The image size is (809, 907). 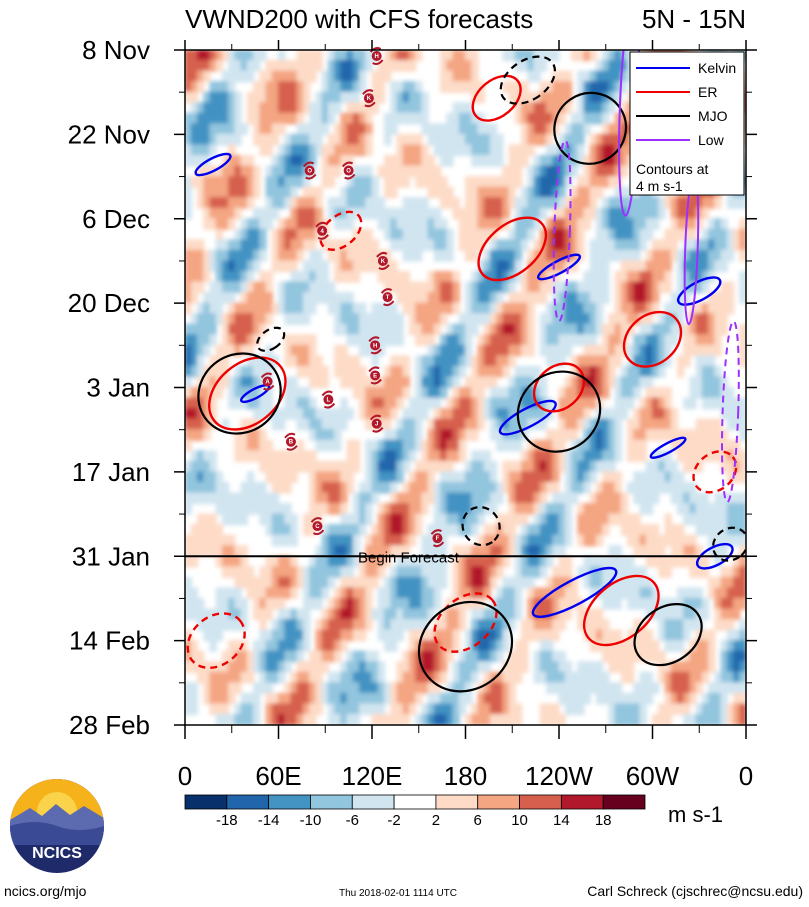 What do you see at coordinates (687, 123) in the screenshot?
I see `legend-box` at bounding box center [687, 123].